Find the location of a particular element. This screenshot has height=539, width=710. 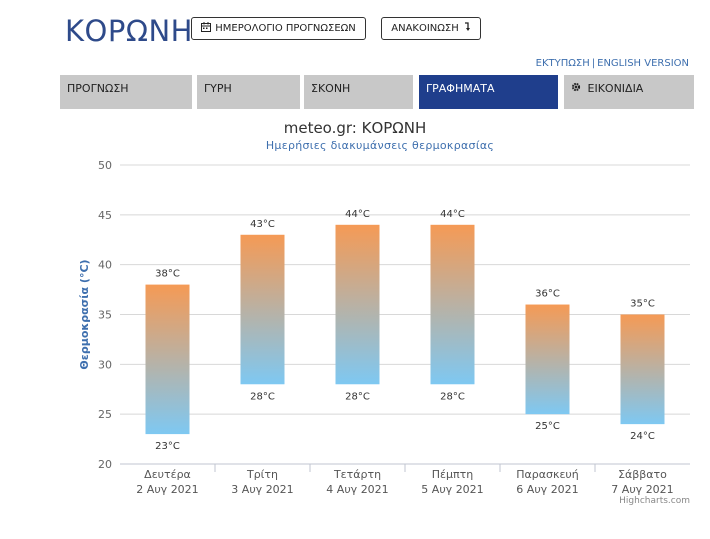

high-temp-label: 36°C is located at coordinates (547, 294).